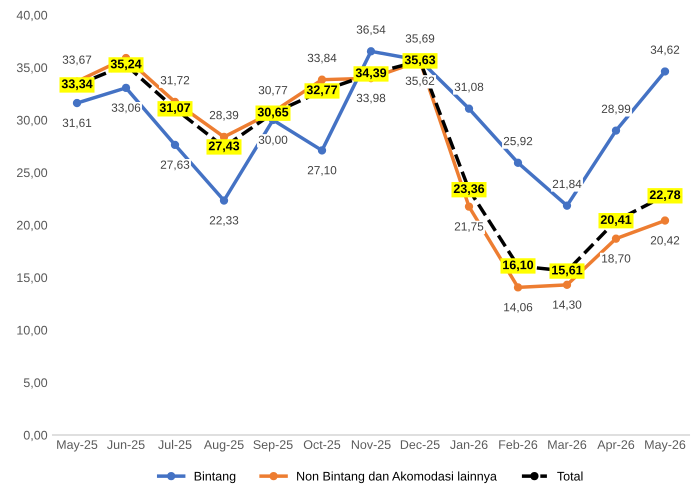 This screenshot has width=700, height=500. What do you see at coordinates (665, 446) in the screenshot?
I see `x-tick-label: May-26` at bounding box center [665, 446].